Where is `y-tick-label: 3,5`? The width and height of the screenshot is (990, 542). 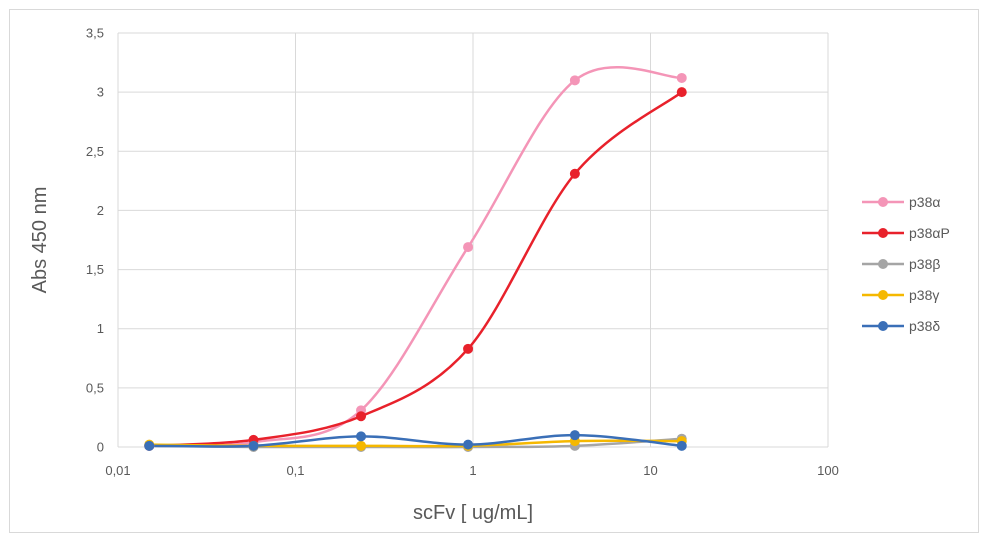 y-tick-label: 3,5 is located at coordinates (95, 33).